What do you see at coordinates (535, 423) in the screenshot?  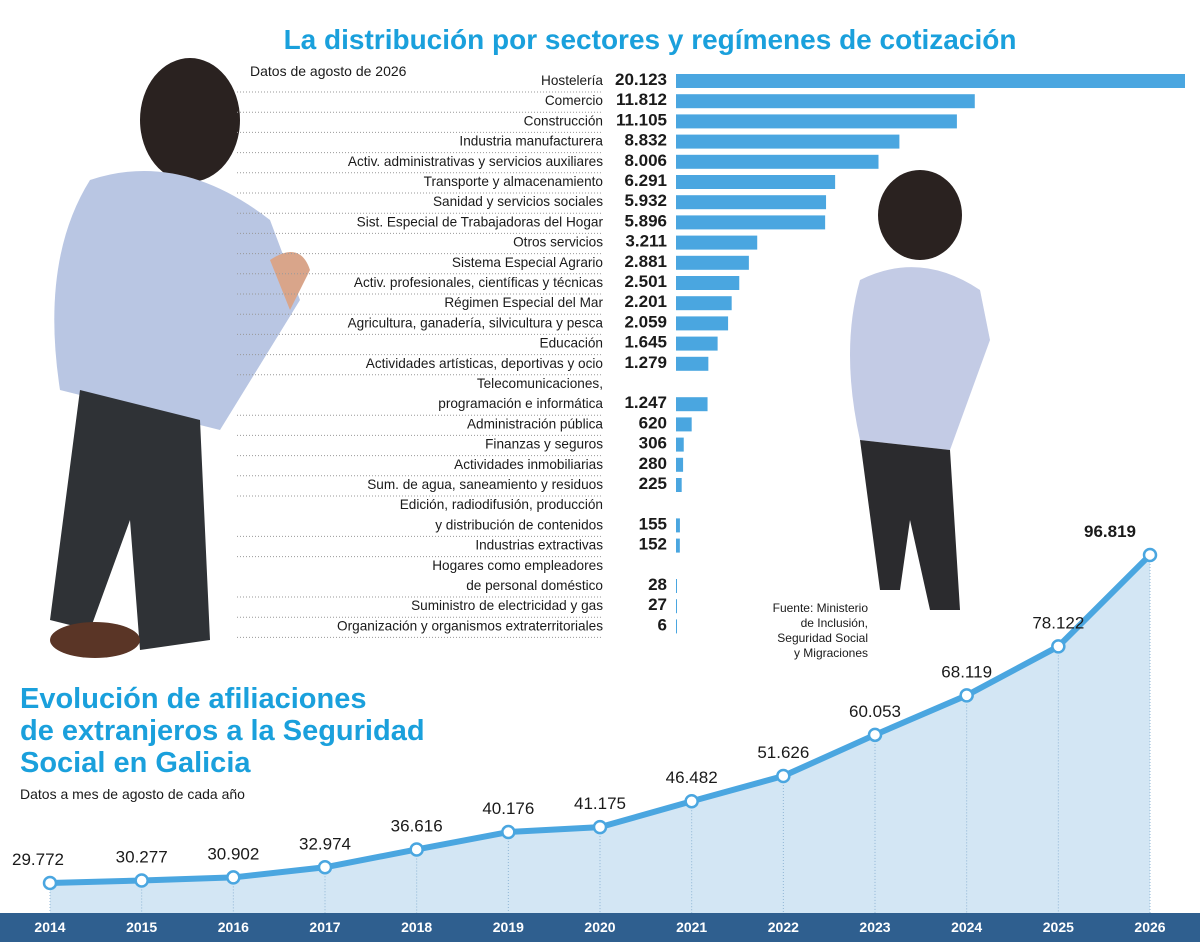 I see `bar-label: Administración pública` at bounding box center [535, 423].